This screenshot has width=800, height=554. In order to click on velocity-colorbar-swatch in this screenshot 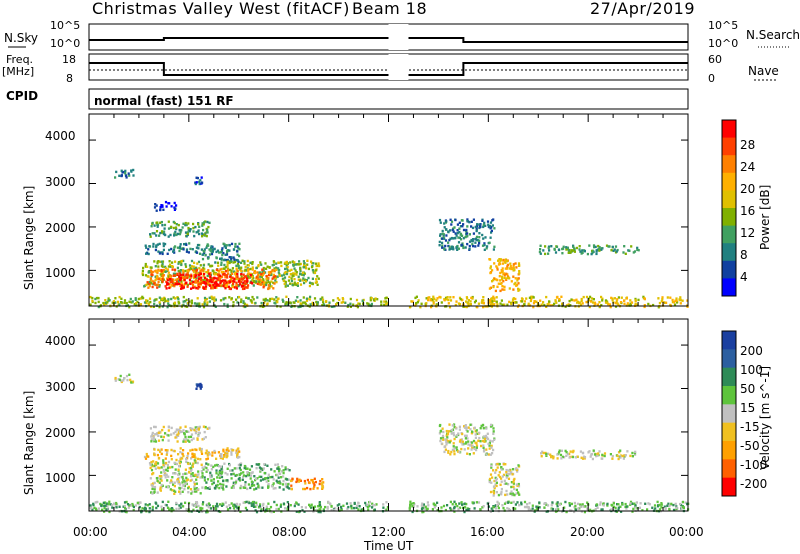, I will do `click(729, 469)`.